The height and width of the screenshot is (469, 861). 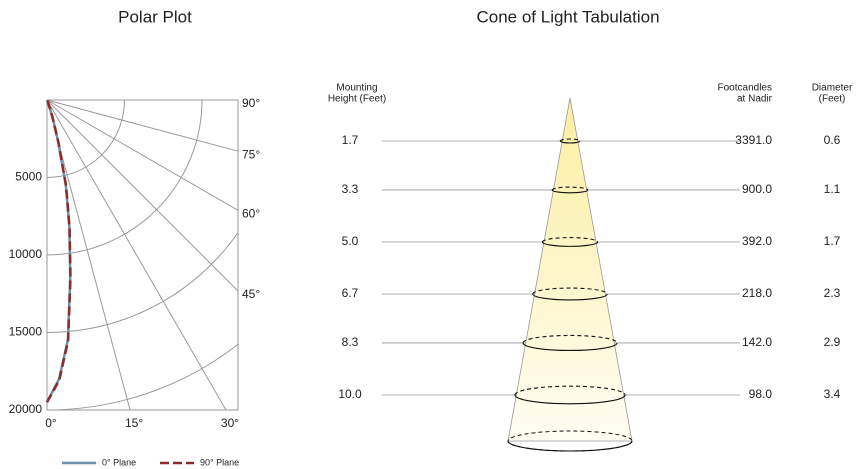 I want to click on diameter-label: 3.4, so click(x=832, y=394).